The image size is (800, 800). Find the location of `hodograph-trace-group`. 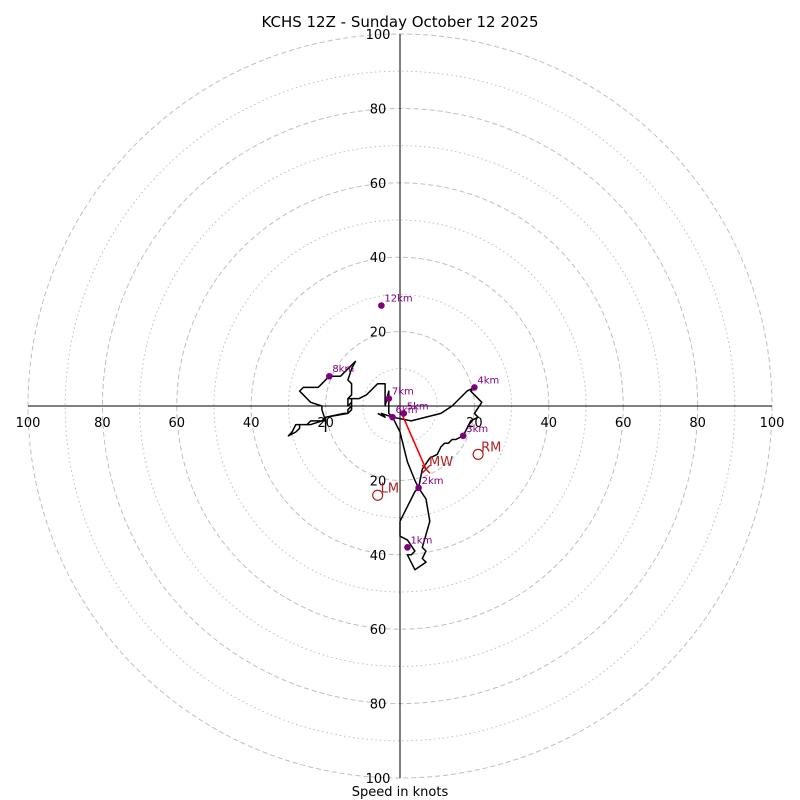

hodograph-trace-group is located at coordinates (385, 465).